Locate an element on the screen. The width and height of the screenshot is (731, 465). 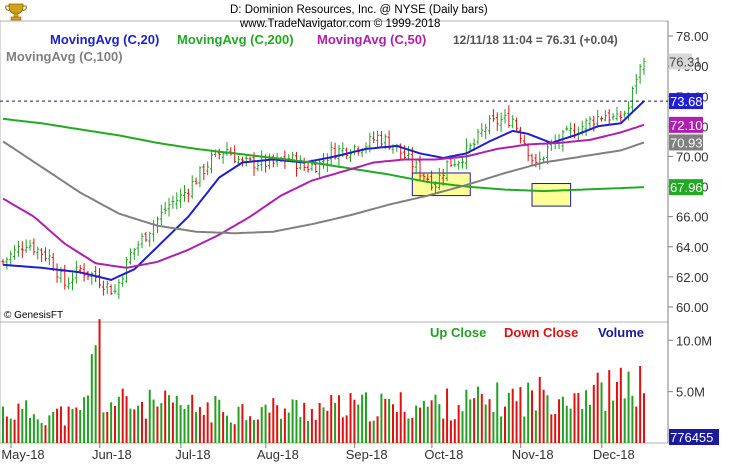
legend-down-close: Down Close is located at coordinates (541, 332).